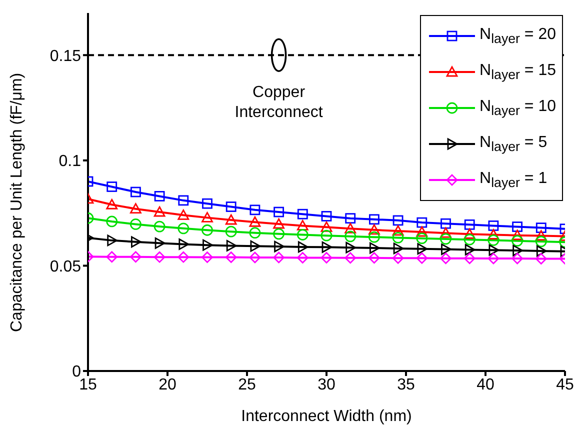 The width and height of the screenshot is (585, 439). What do you see at coordinates (514, 144) in the screenshot?
I see `legend-label: N$_{layer}$ = 5` at bounding box center [514, 144].